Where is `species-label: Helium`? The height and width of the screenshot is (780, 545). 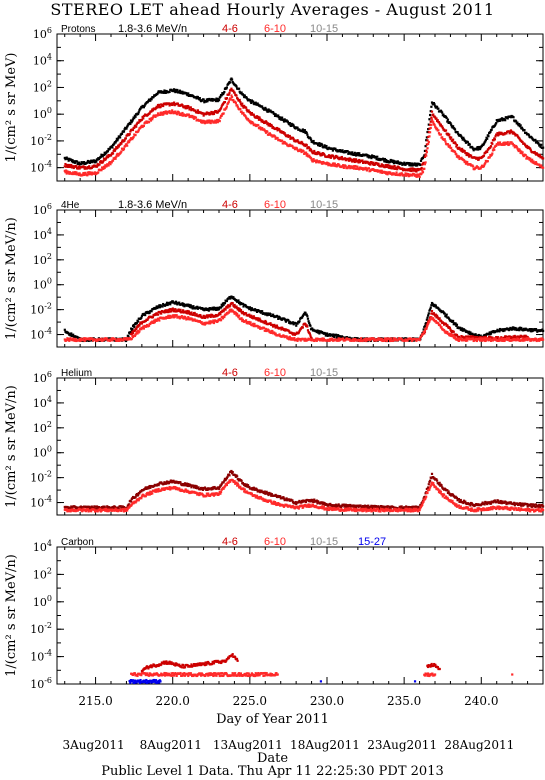 species-label: Helium is located at coordinates (76, 373).